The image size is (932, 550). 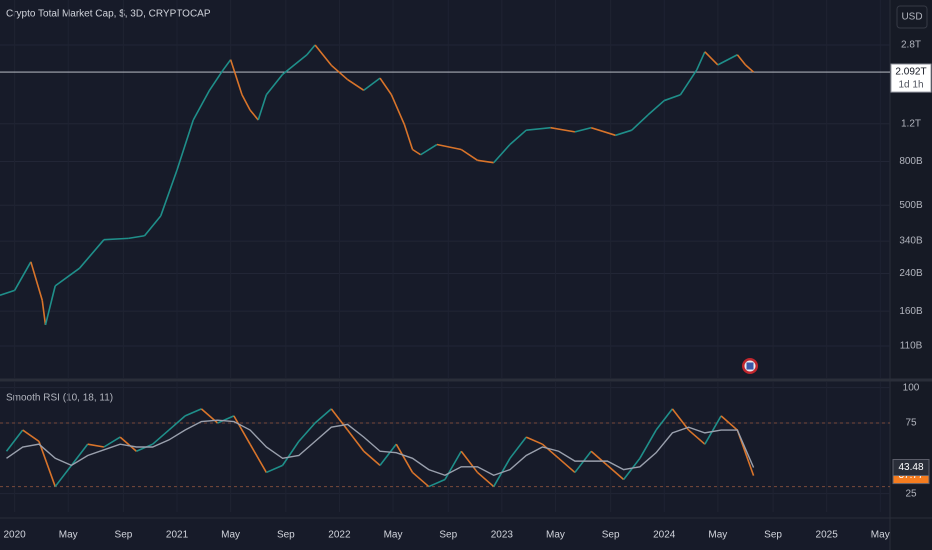 What do you see at coordinates (59, 398) in the screenshot?
I see `indicator-title: Smooth RSI (10, 18, 11)` at bounding box center [59, 398].